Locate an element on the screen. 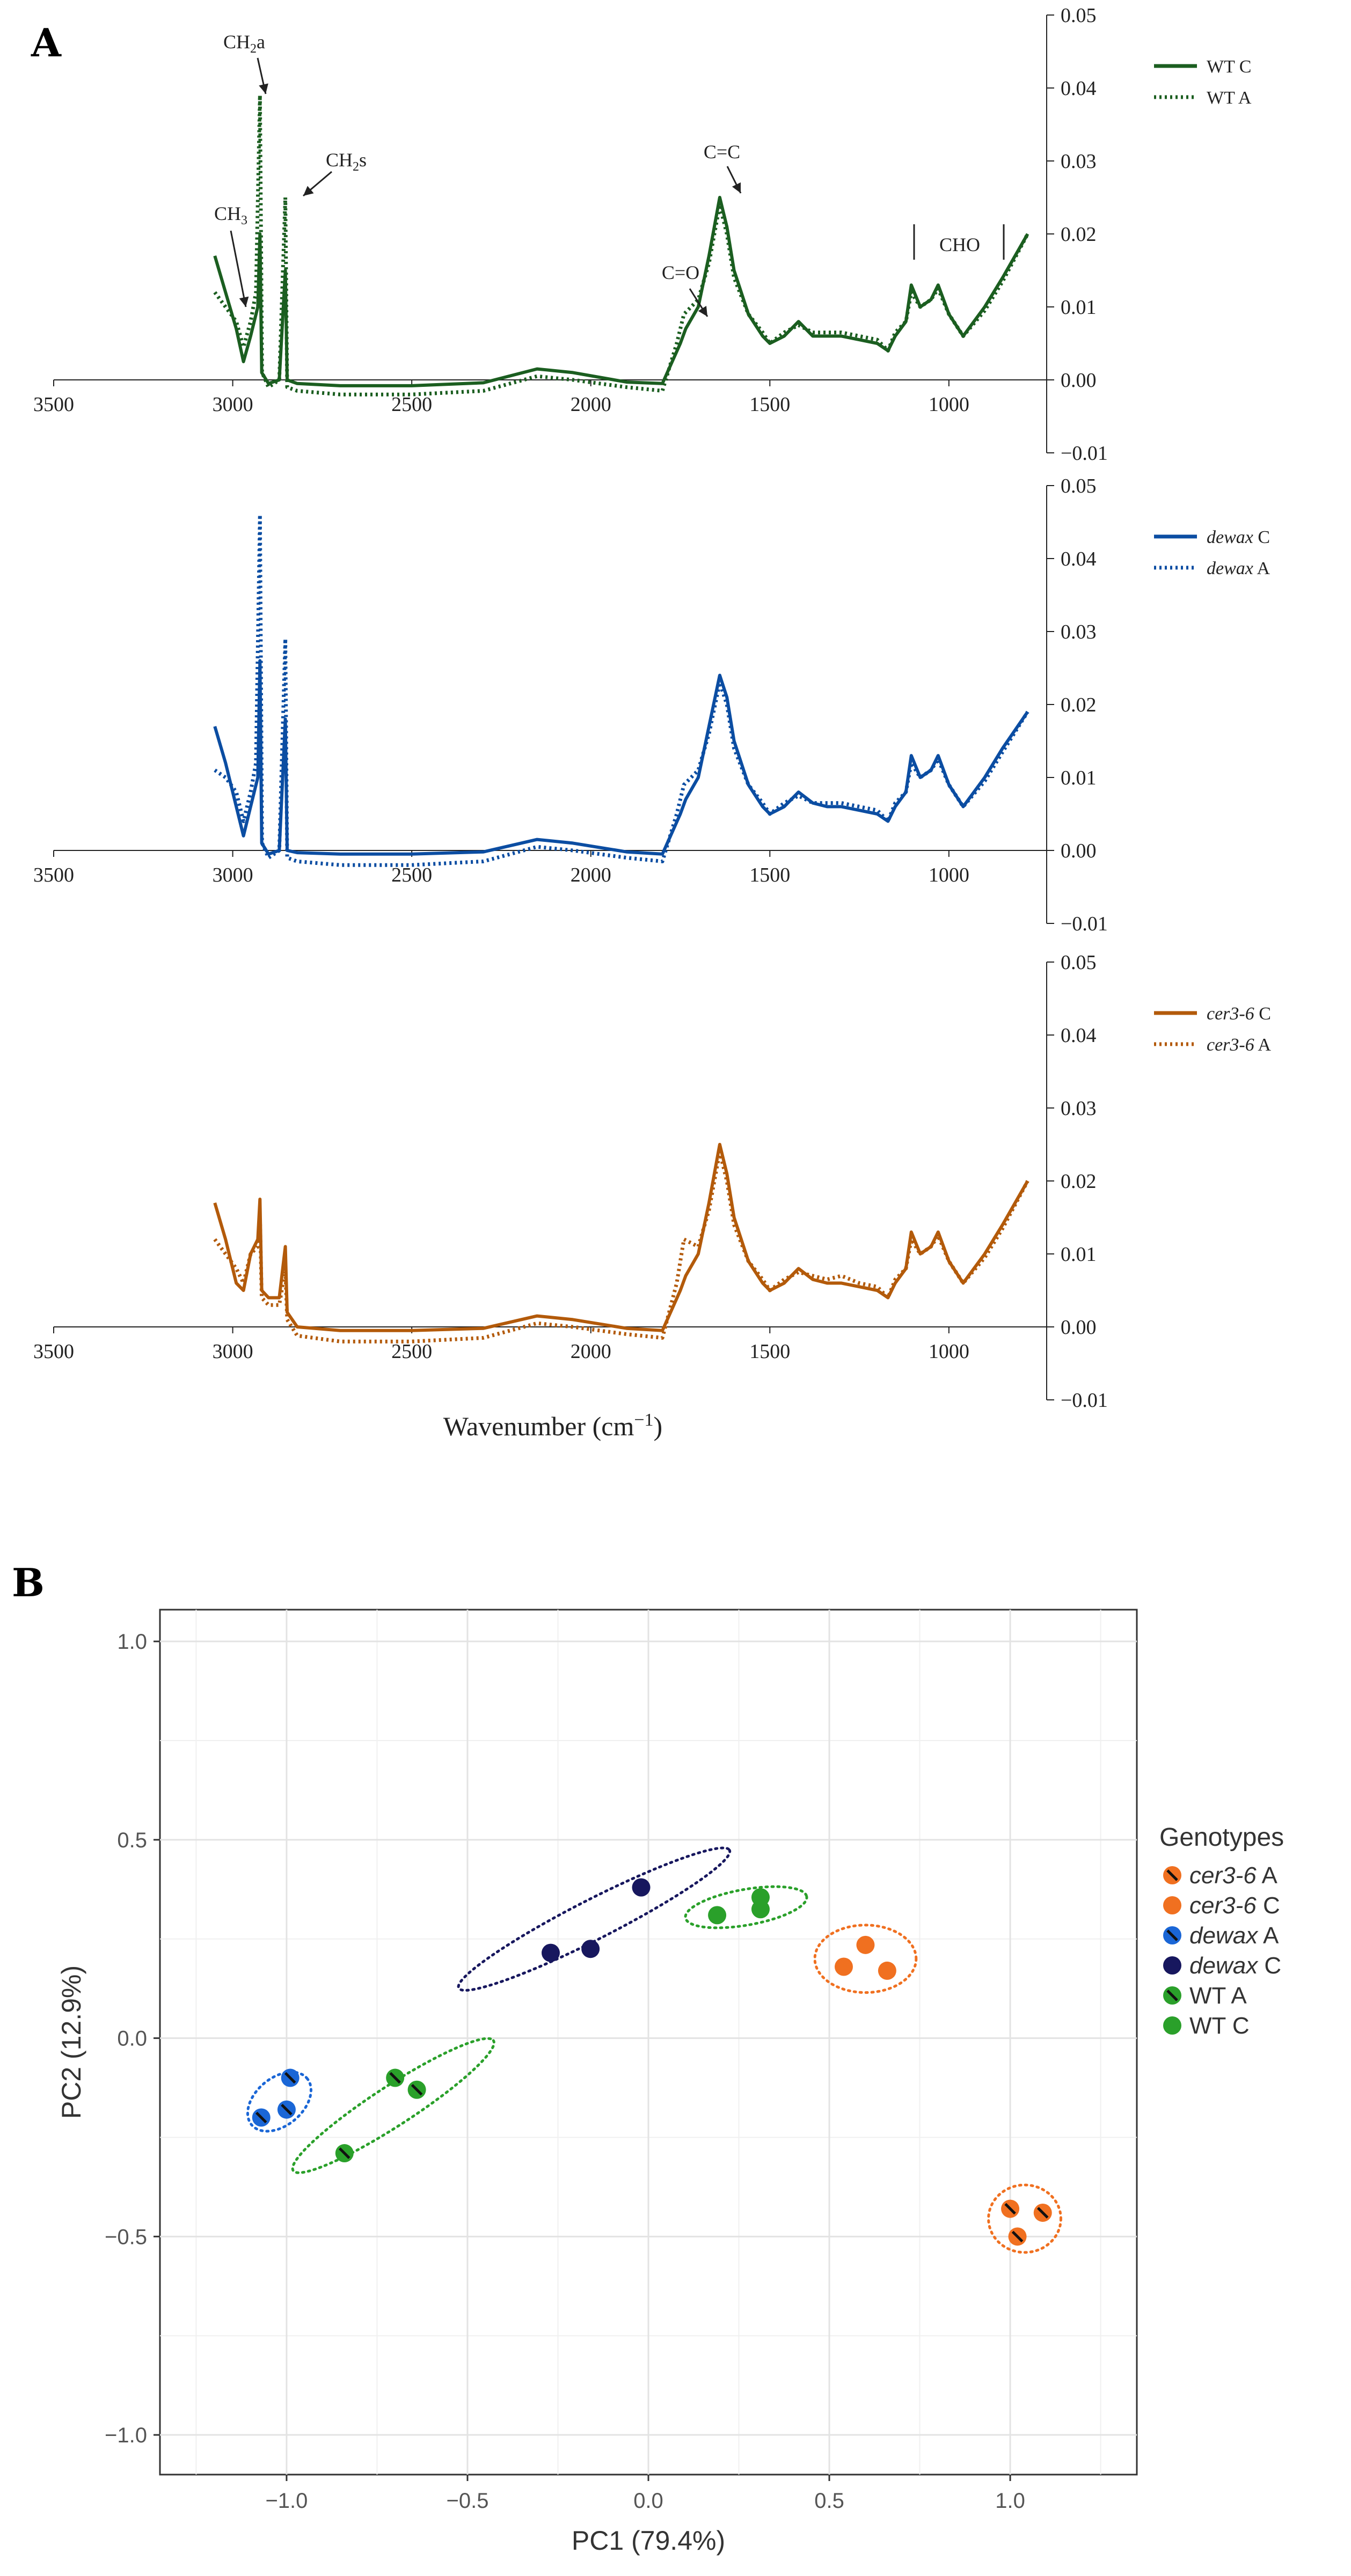 The width and height of the screenshot is (1351, 2576). spectrum-line-WT-C is located at coordinates (621, 291).